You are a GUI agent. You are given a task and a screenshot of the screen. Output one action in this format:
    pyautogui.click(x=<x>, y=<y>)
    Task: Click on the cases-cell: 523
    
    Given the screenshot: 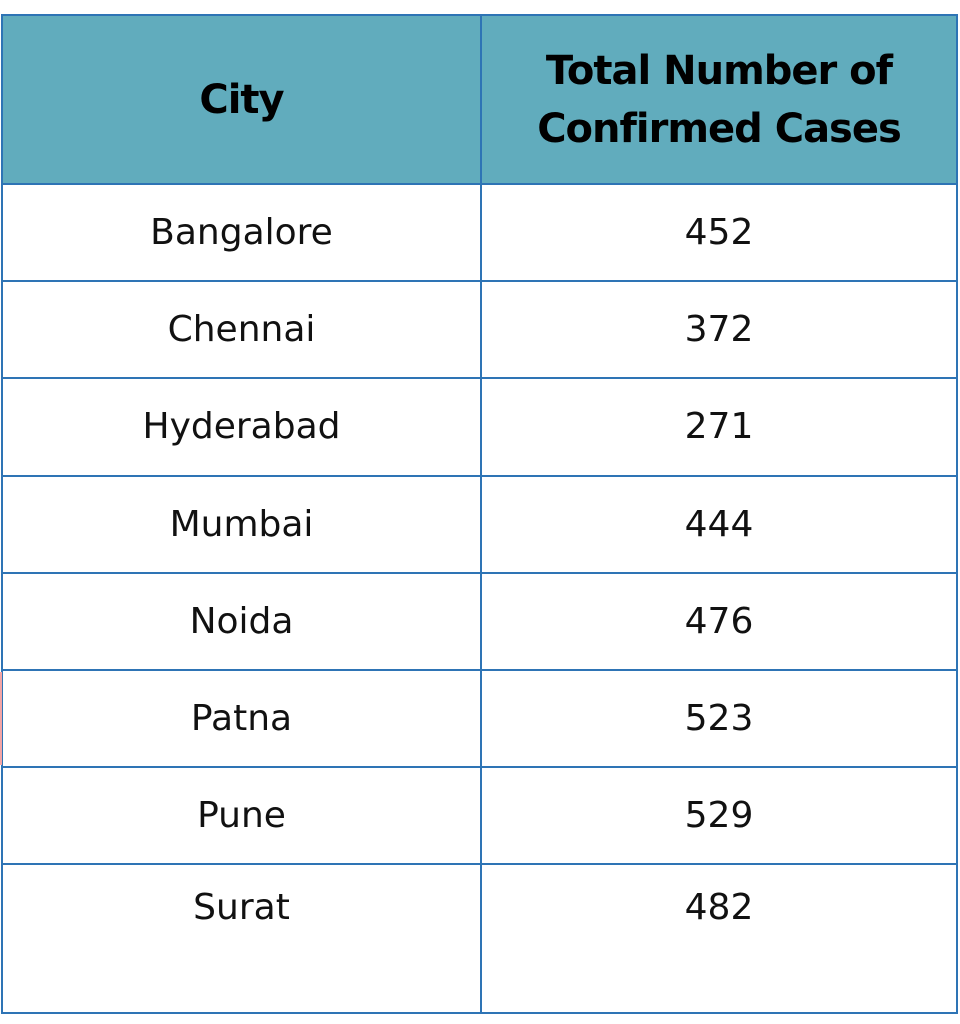 What is the action you would take?
    pyautogui.click(x=719, y=719)
    